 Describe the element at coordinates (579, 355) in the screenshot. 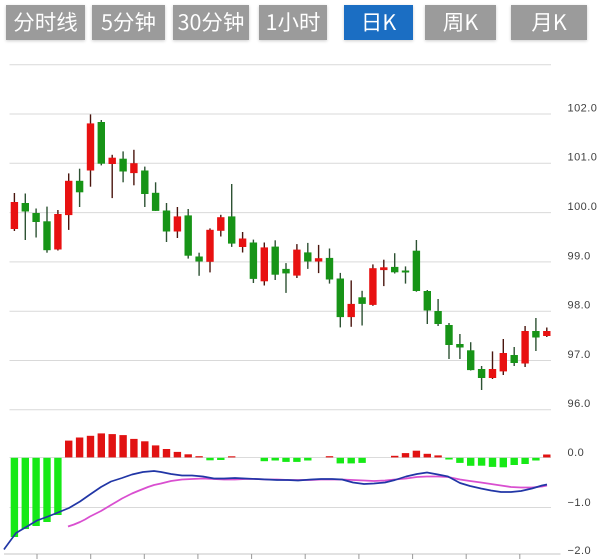

I see `svg-text: 97.0` at that location.